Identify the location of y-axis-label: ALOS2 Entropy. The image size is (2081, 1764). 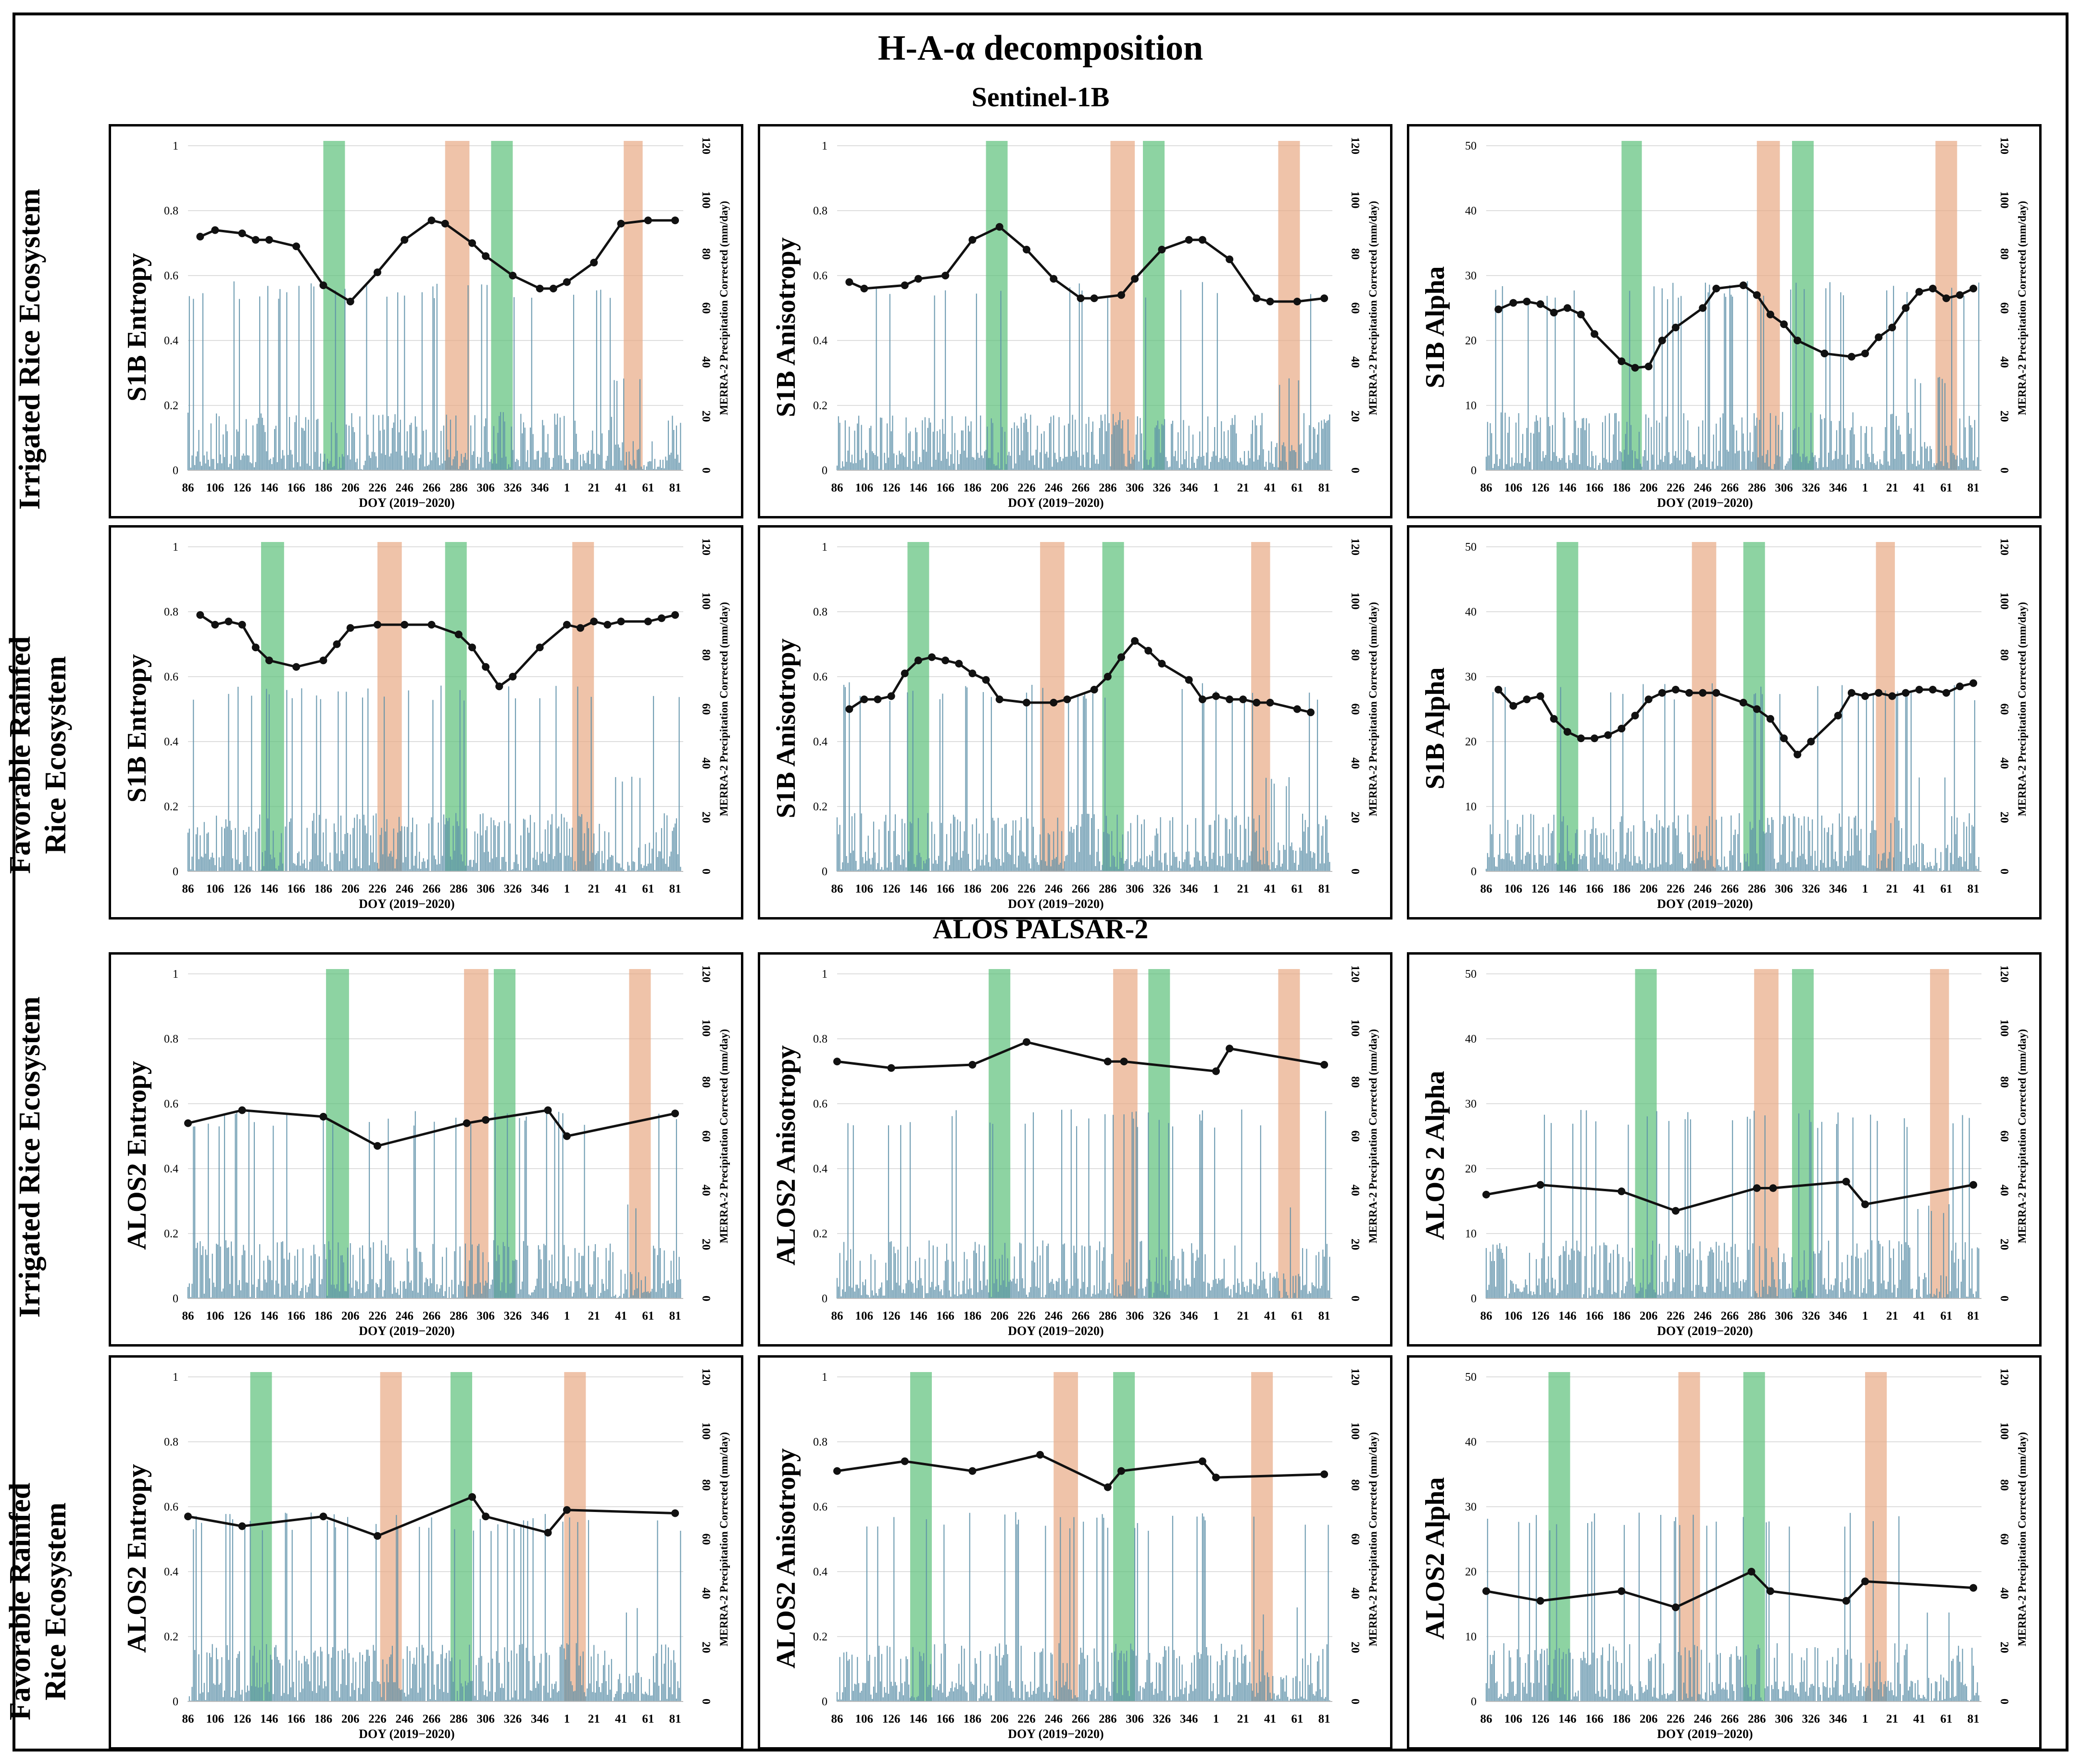
(137, 1156).